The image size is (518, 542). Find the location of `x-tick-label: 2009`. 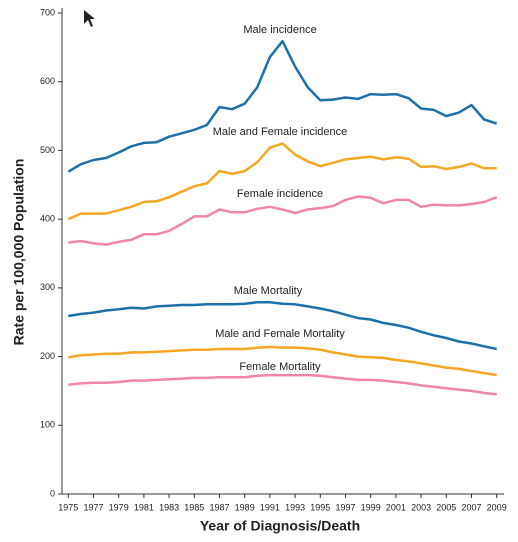

x-tick-label: 2009 is located at coordinates (497, 507).